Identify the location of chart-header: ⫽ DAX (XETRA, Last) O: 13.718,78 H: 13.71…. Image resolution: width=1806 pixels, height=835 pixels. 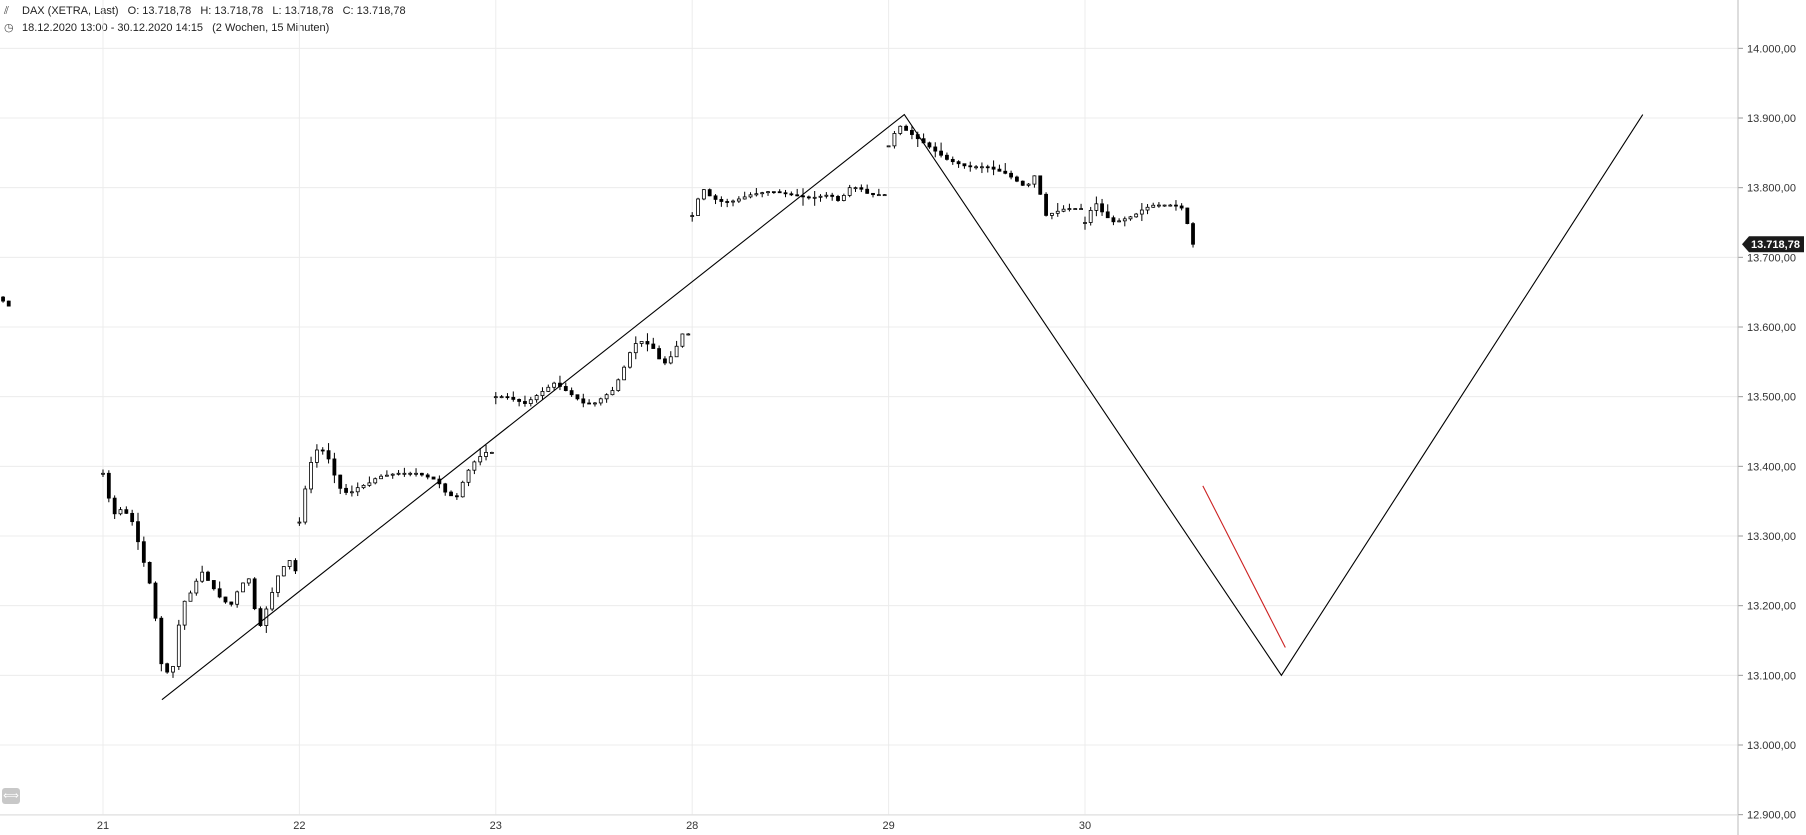
(208, 11).